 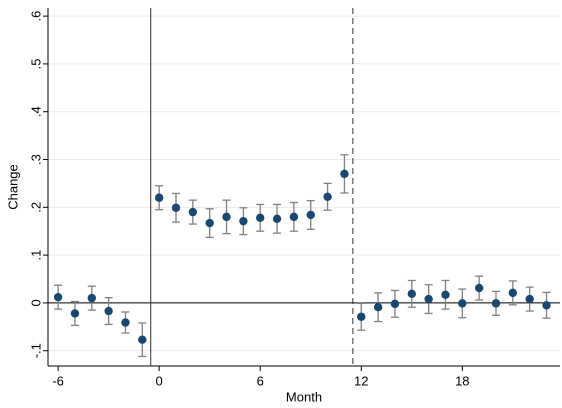 I want to click on y-tick-label: .6, so click(x=35, y=16).